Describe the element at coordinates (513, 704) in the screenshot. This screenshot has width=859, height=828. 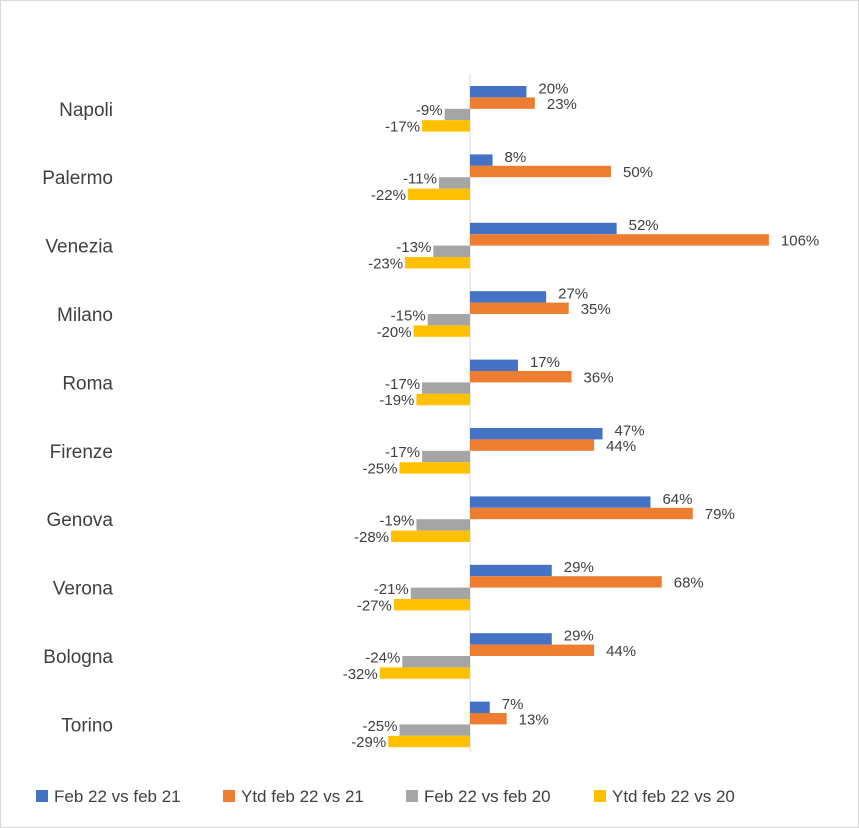
I see `data-label: 7%` at that location.